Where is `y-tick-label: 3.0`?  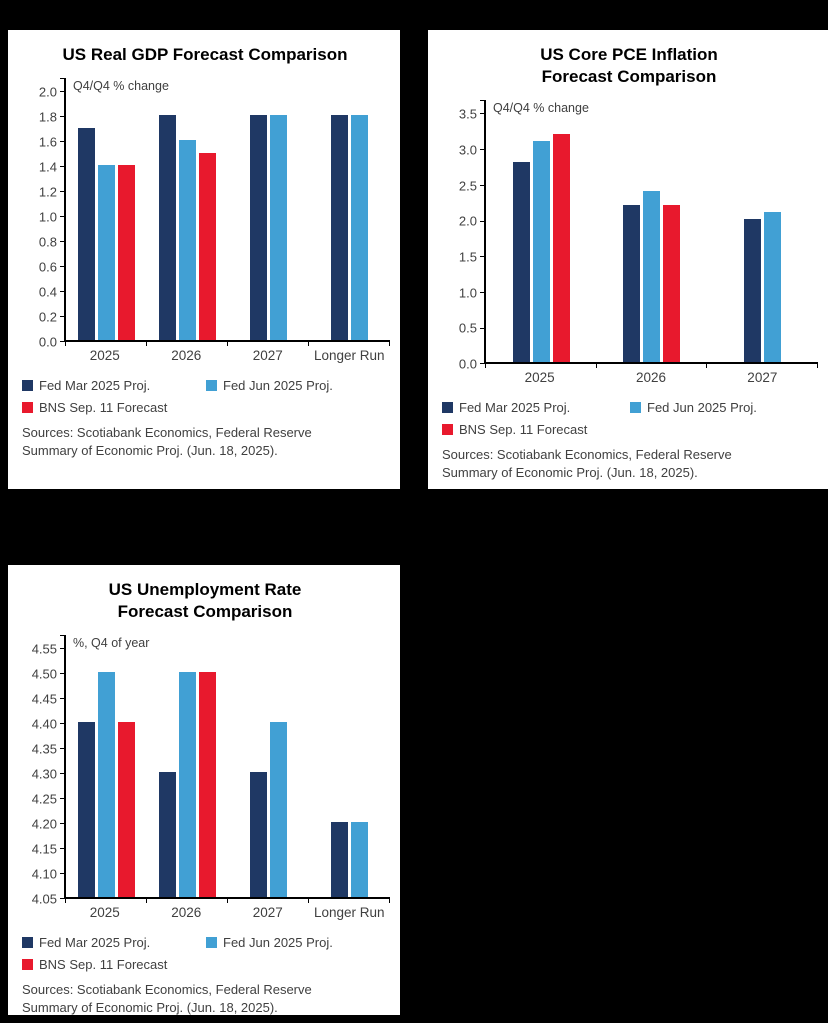 y-tick-label: 3.0 is located at coordinates (467, 150).